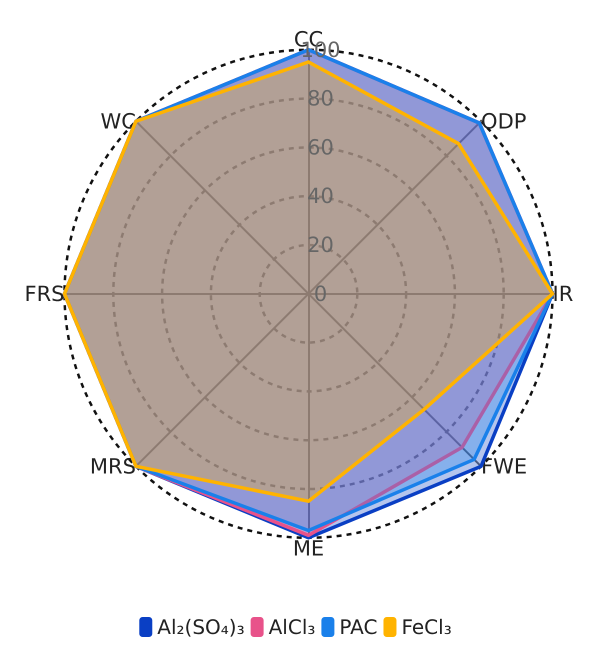 The image size is (591, 650). What do you see at coordinates (44, 294) in the screenshot?
I see `spoke-label: FRS` at bounding box center [44, 294].